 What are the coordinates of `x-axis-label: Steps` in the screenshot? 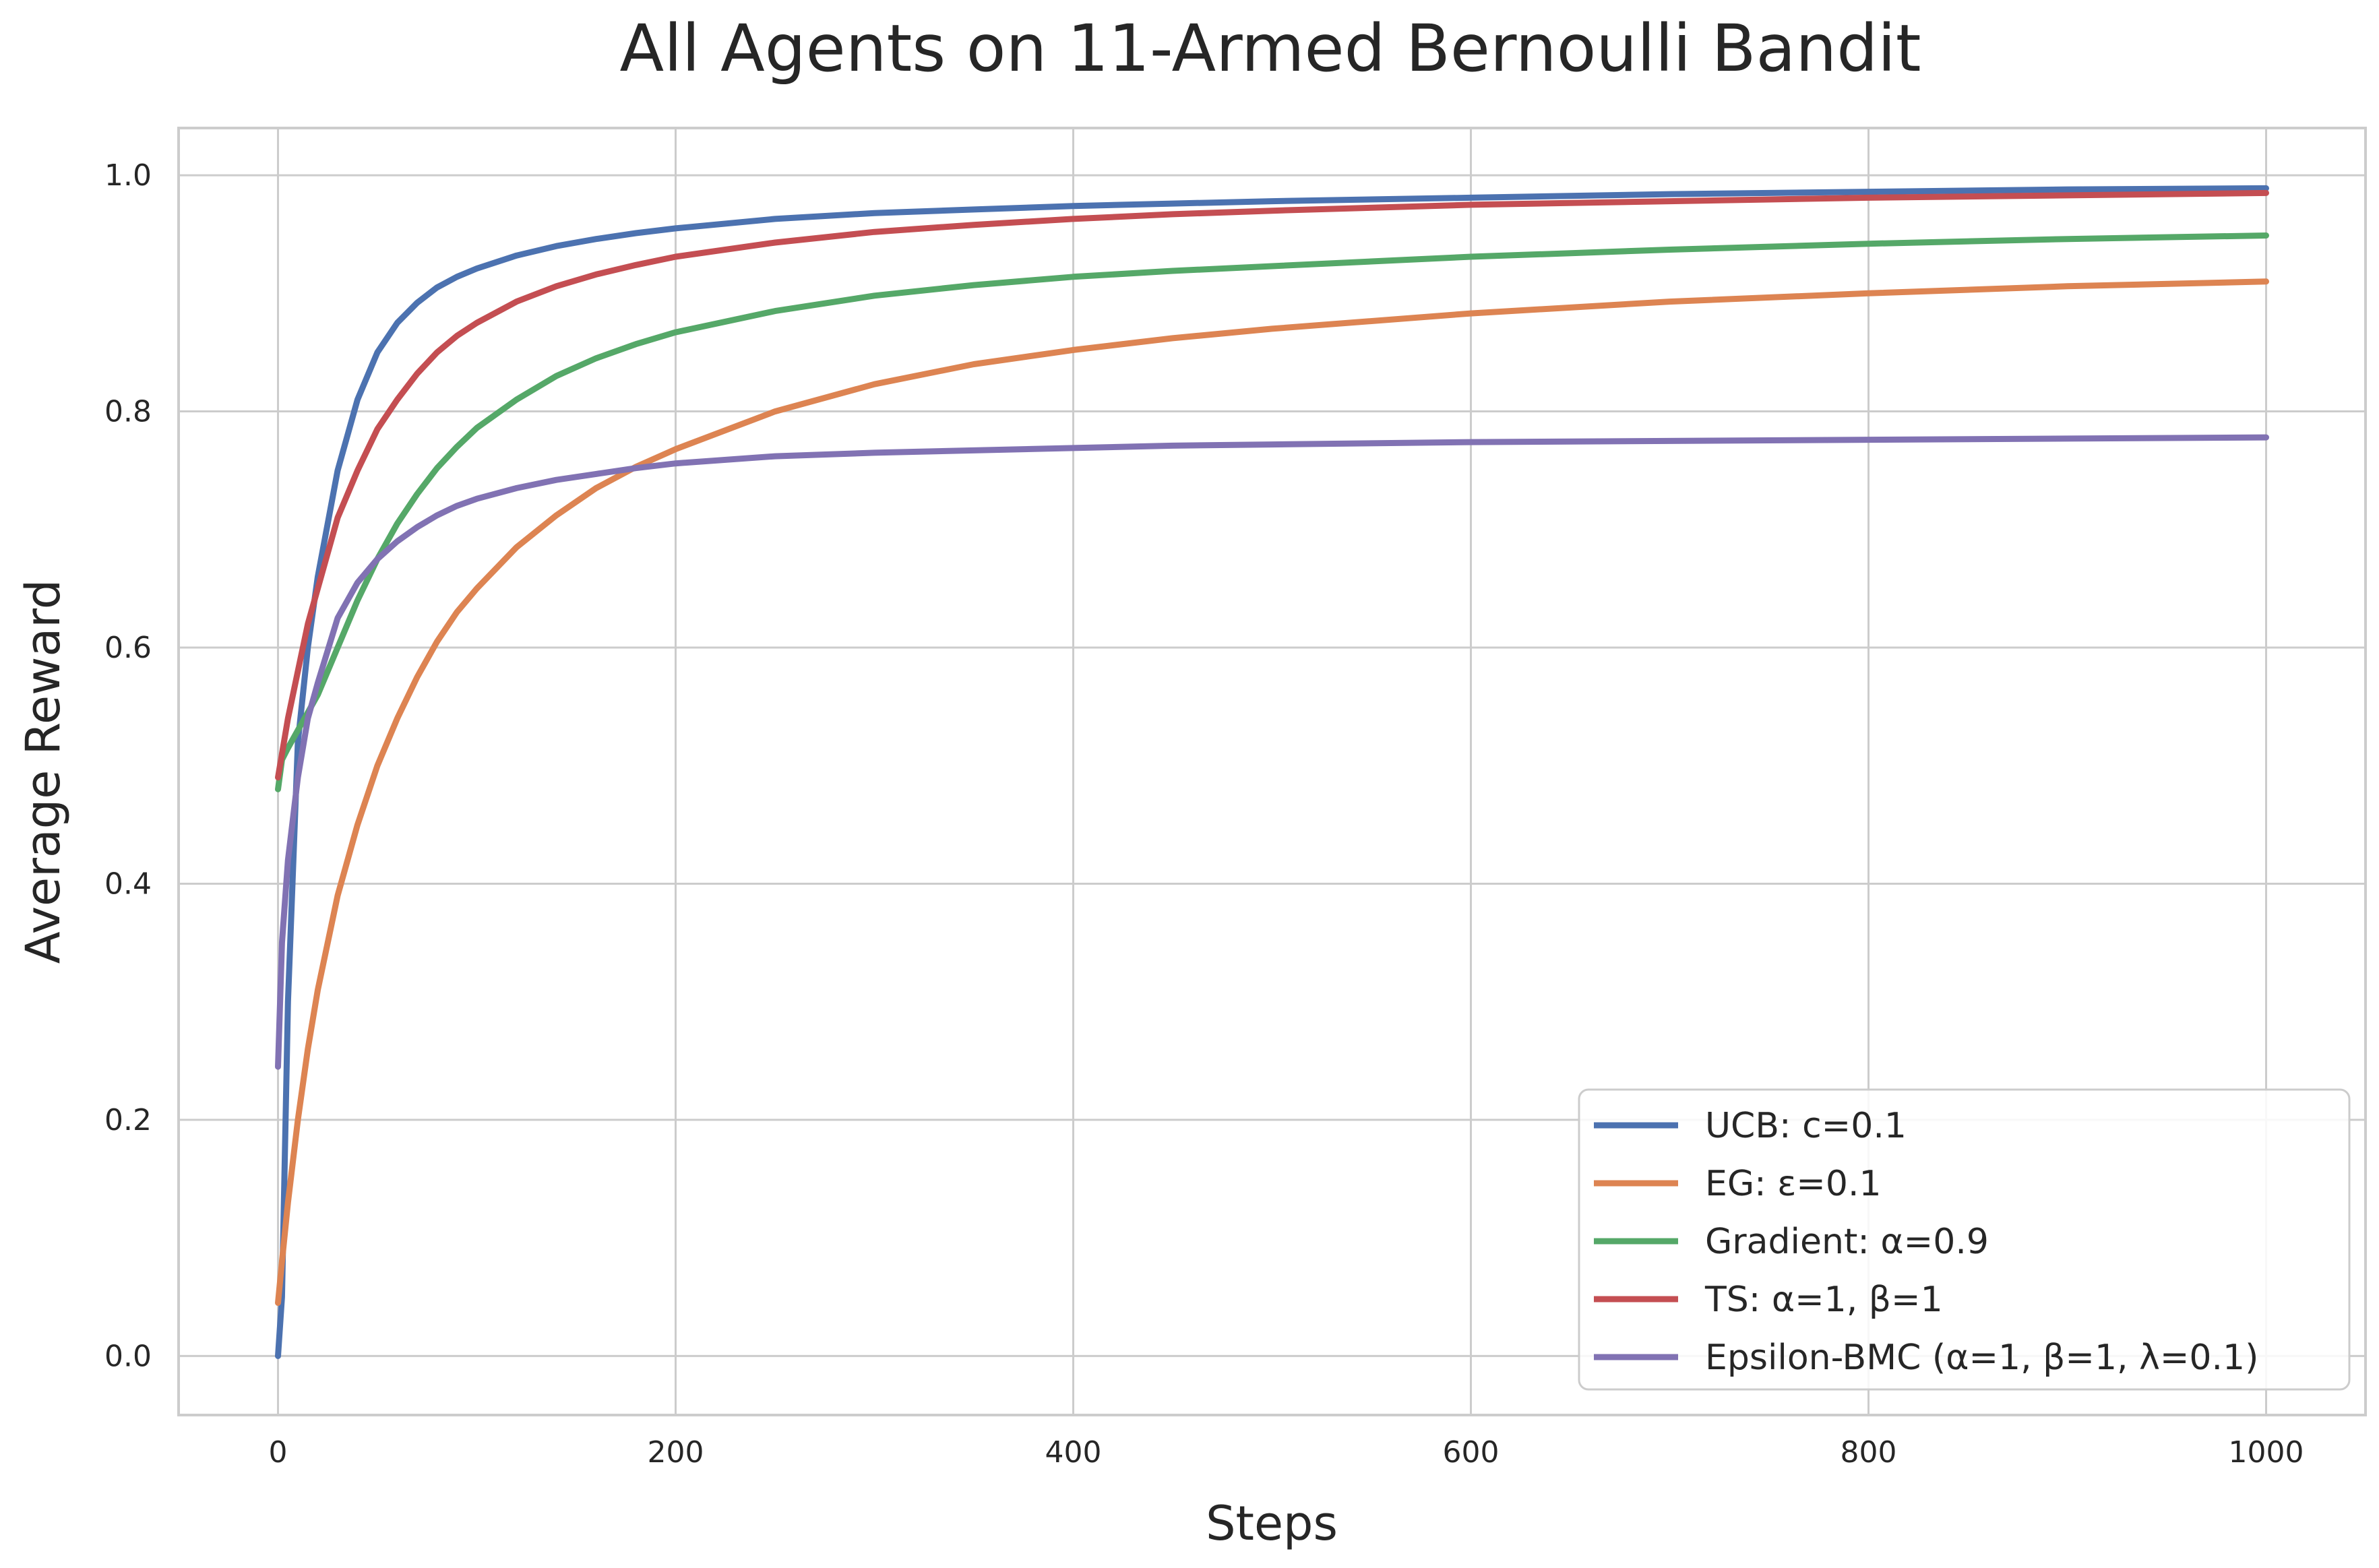 It's located at (1272, 1524).